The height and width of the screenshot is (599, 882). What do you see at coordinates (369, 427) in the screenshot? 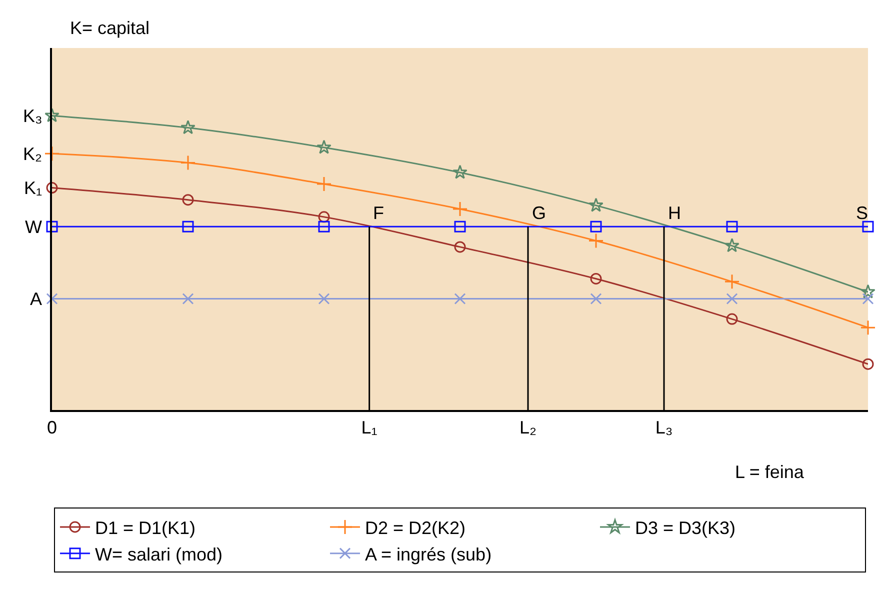
I see `x-tick-label: L₁` at bounding box center [369, 427].